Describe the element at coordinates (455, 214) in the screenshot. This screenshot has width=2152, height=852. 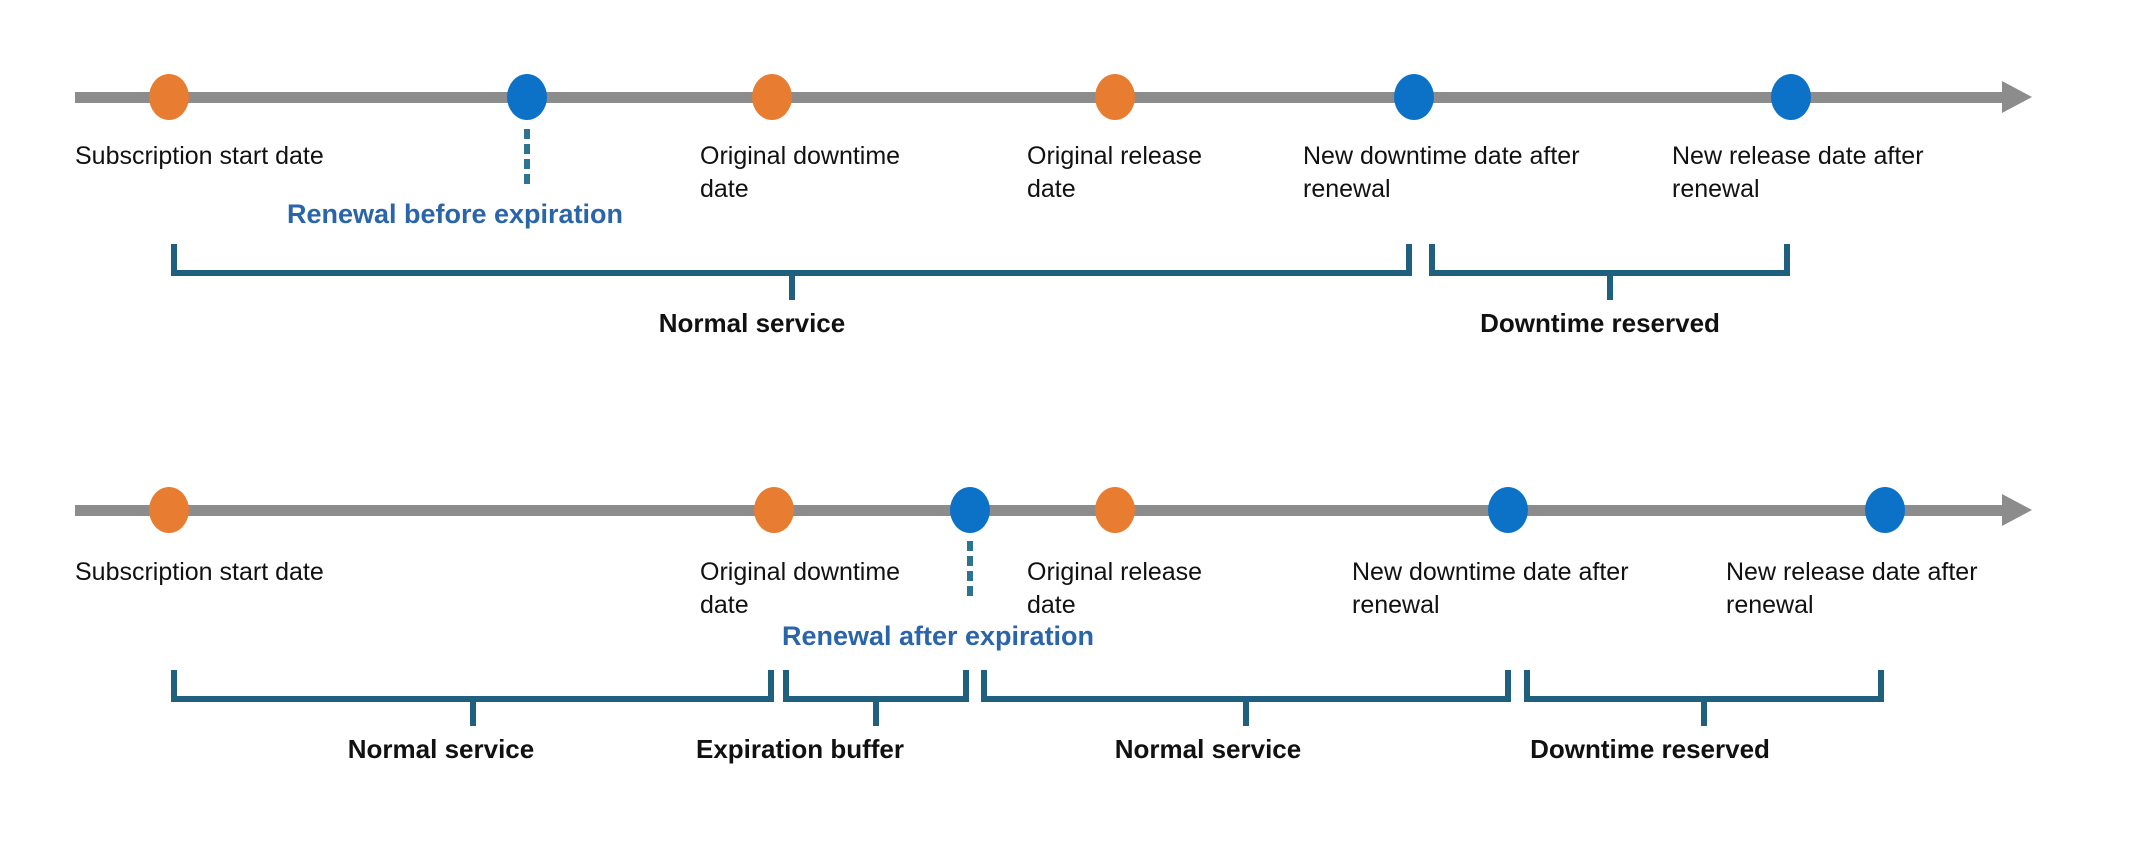
I see `renewal-label: Renewal before expiration` at that location.